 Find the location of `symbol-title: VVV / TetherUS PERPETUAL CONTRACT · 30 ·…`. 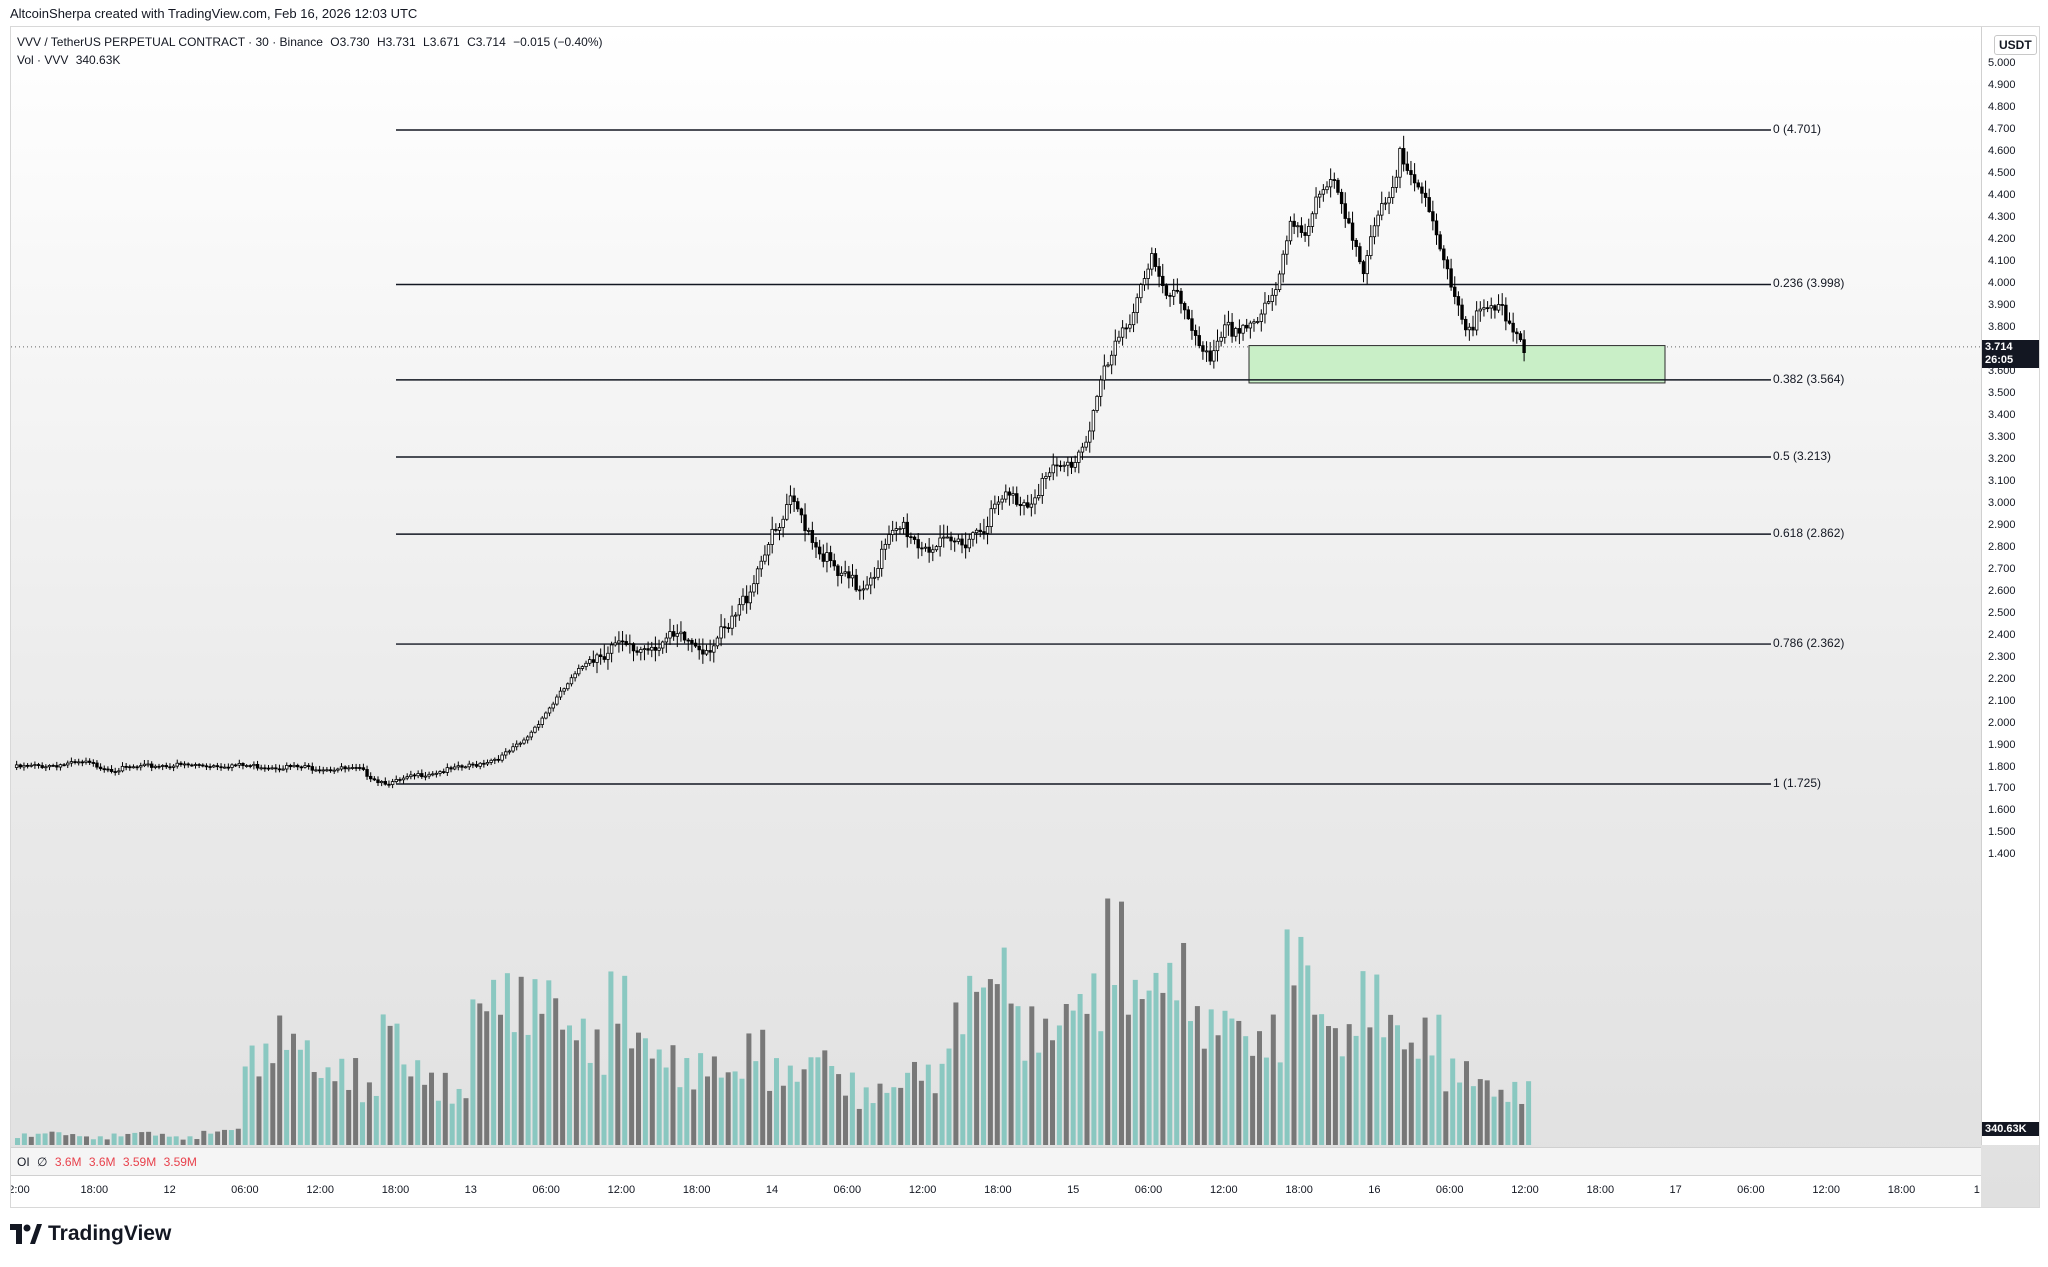

symbol-title: VVV / TetherUS PERPETUAL CONTRACT · 30 ·… is located at coordinates (170, 42).